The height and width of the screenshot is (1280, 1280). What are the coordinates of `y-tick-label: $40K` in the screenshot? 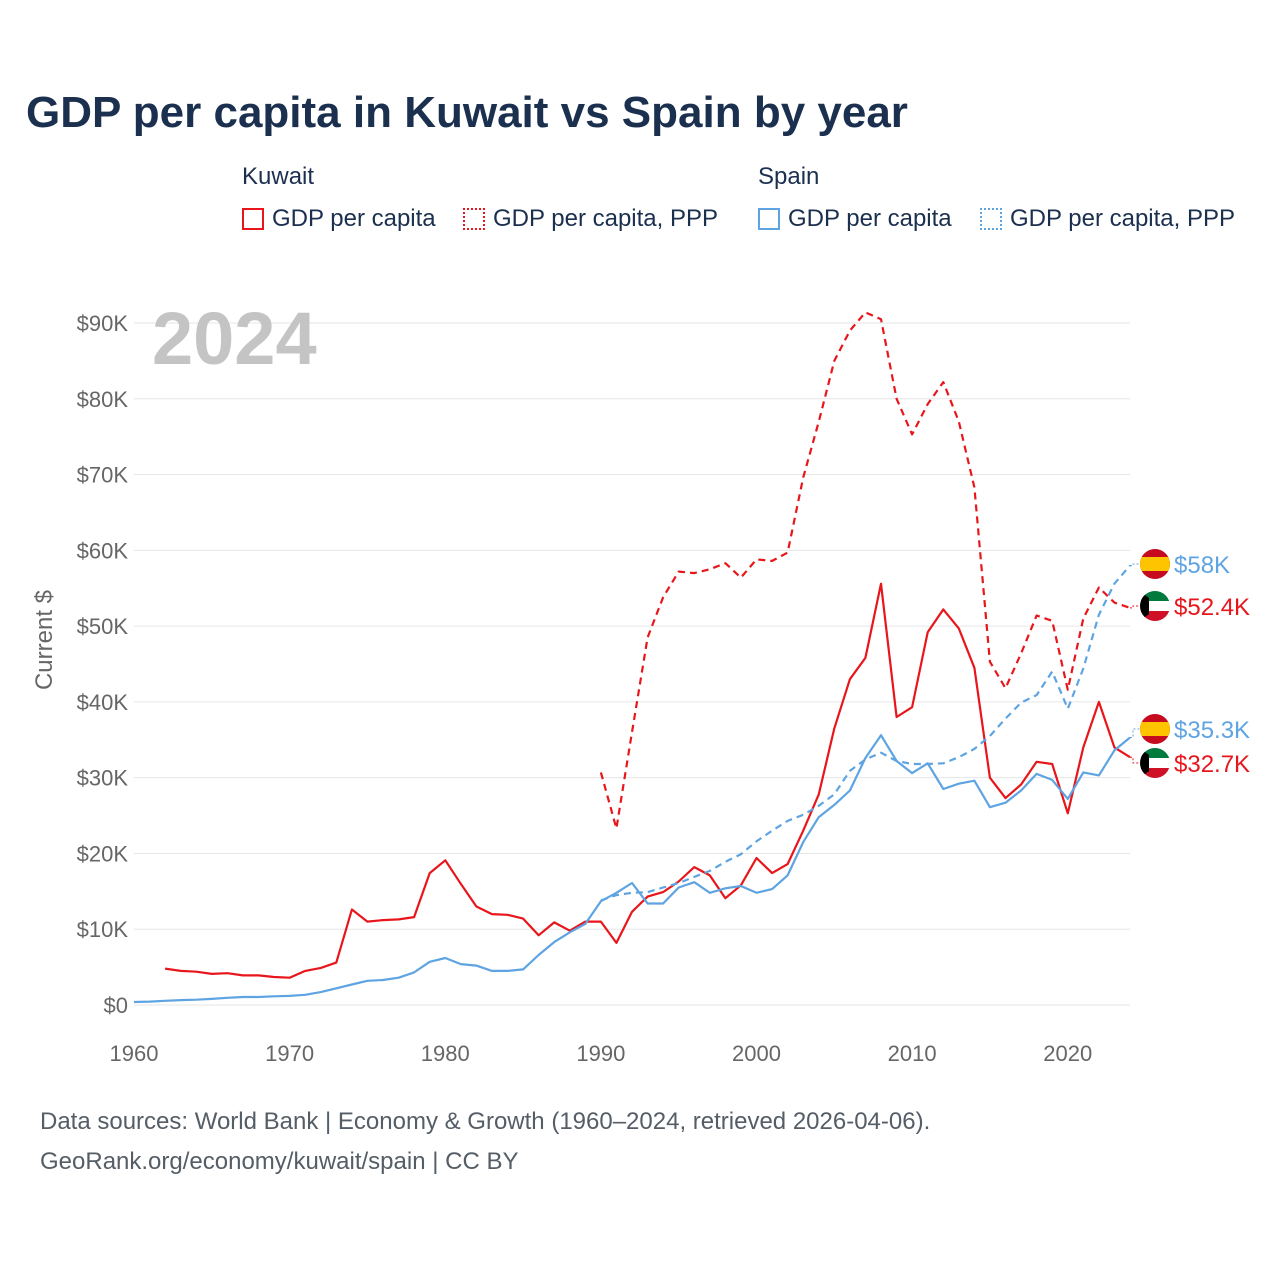 It's located at (103, 702).